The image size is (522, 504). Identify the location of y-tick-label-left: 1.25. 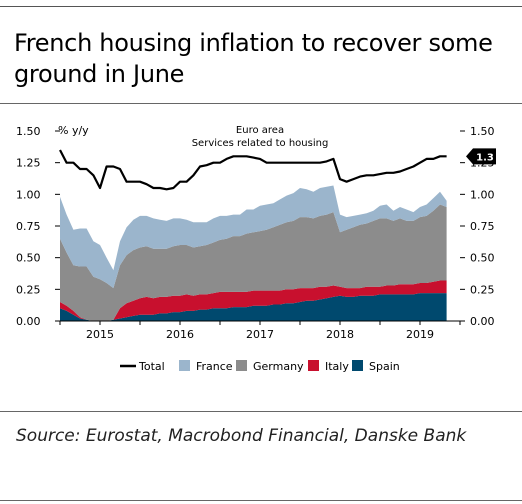
(28, 163).